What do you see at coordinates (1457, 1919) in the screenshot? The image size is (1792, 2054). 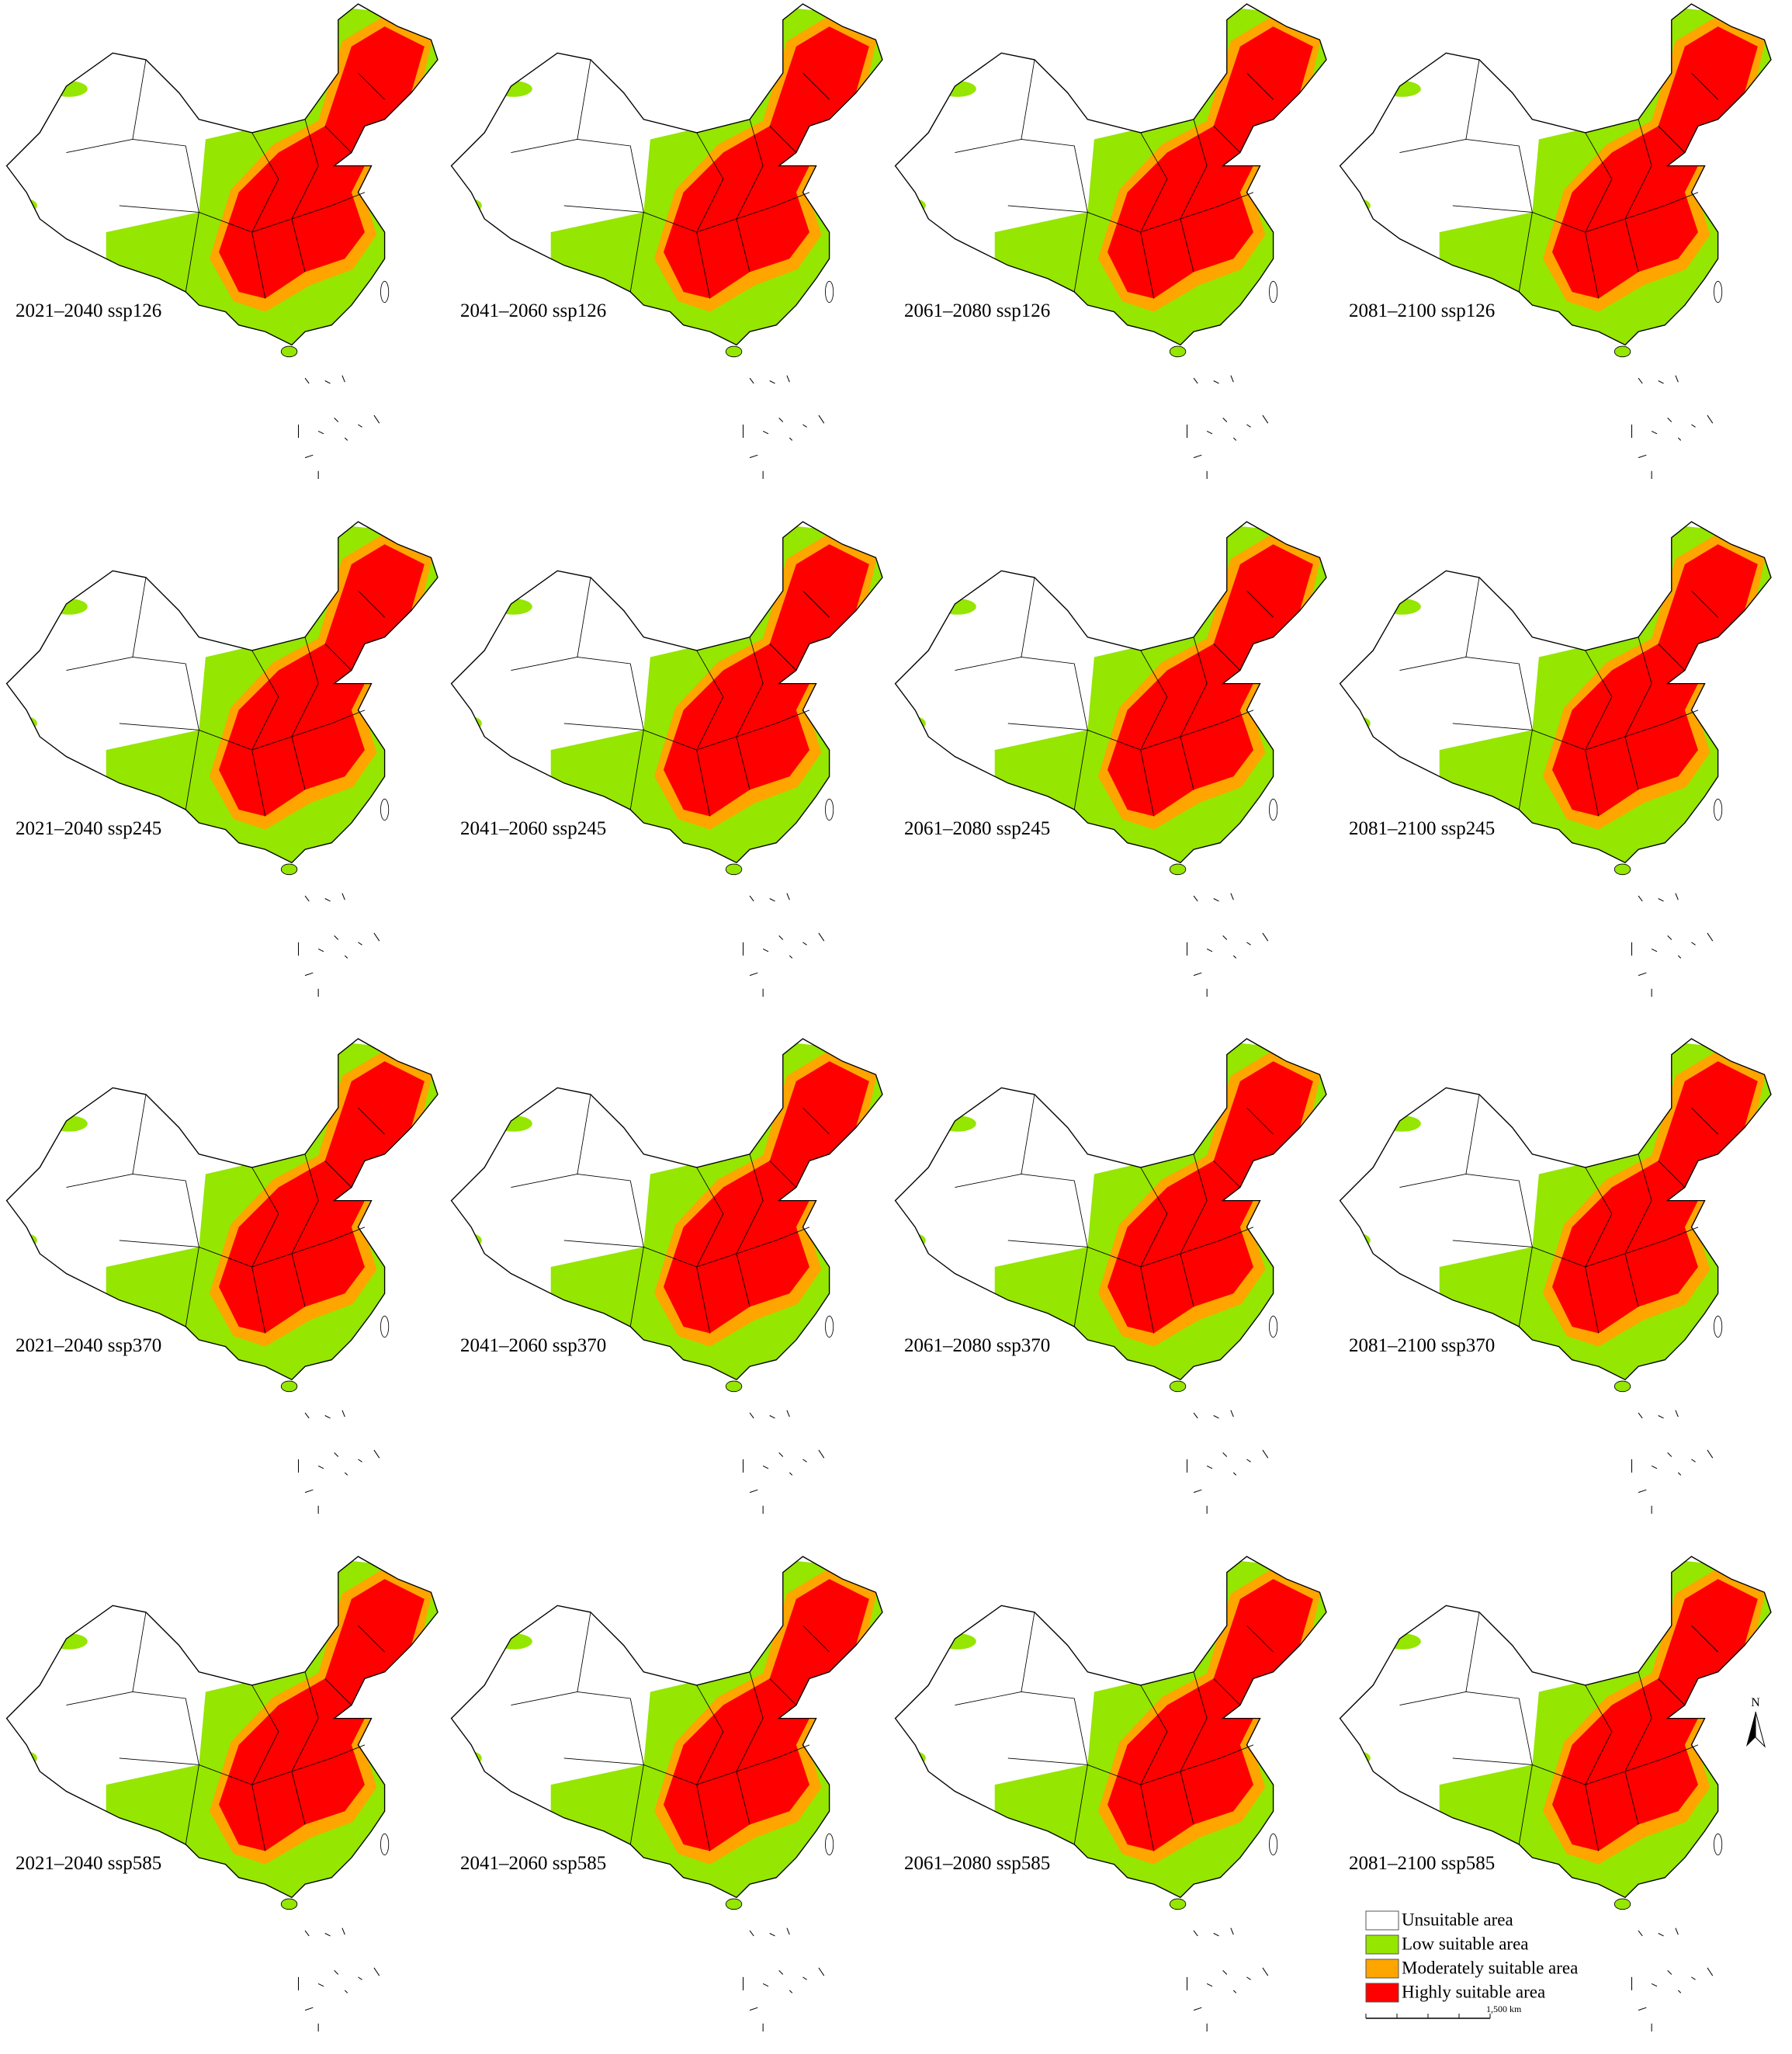 I see `legend-label: Unsuitable area` at bounding box center [1457, 1919].